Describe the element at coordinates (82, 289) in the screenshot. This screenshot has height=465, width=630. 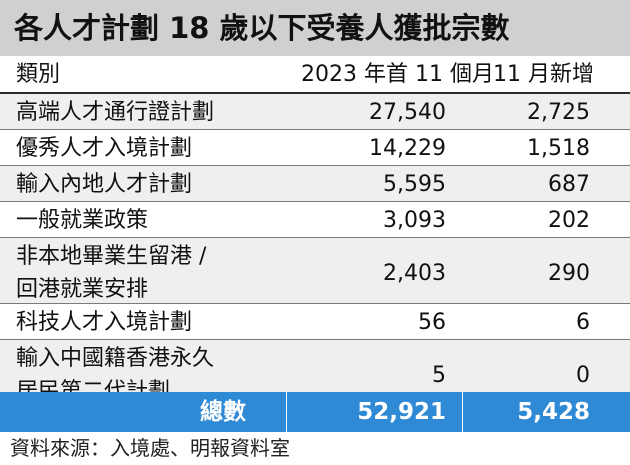
I see `row-category-line: 回港就業安排` at that location.